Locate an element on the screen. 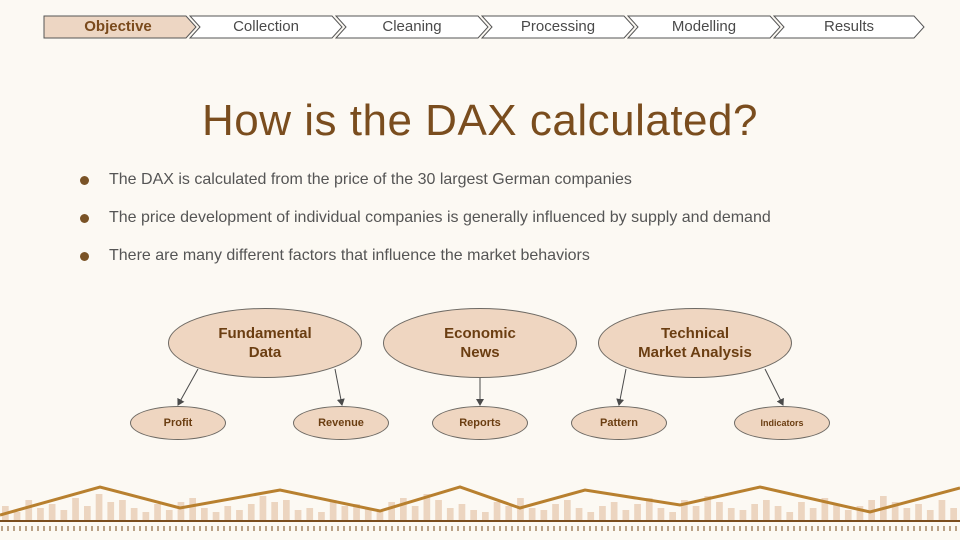 Image resolution: width=960 pixels, height=540 pixels. nav-step-cleaning: Cleaning is located at coordinates (412, 26).